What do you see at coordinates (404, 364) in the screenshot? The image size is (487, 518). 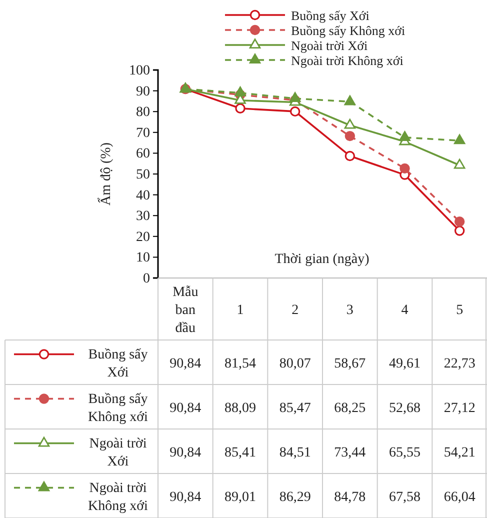 I see `data-label: 49,61` at bounding box center [404, 364].